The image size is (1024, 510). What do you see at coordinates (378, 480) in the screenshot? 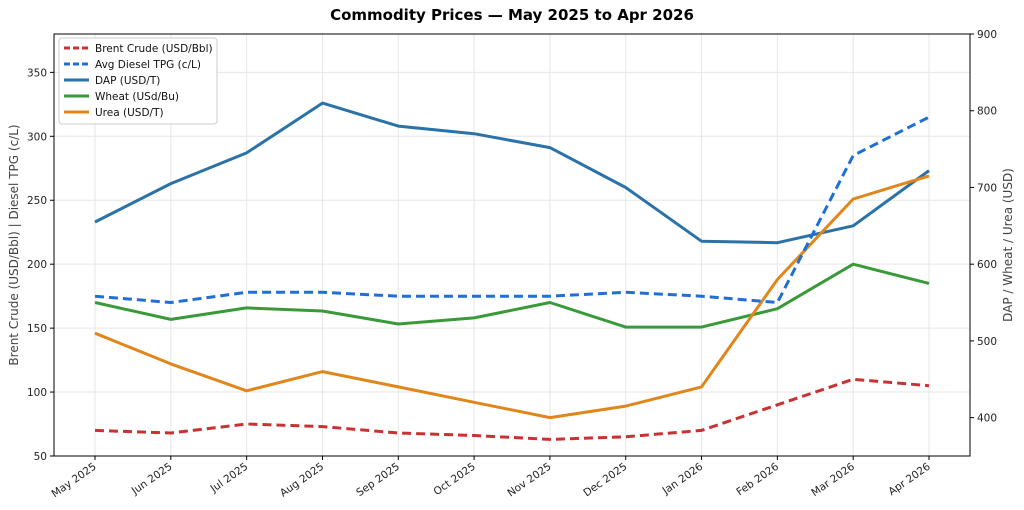
I see `x-tick-label: Sep 2025` at bounding box center [378, 480].